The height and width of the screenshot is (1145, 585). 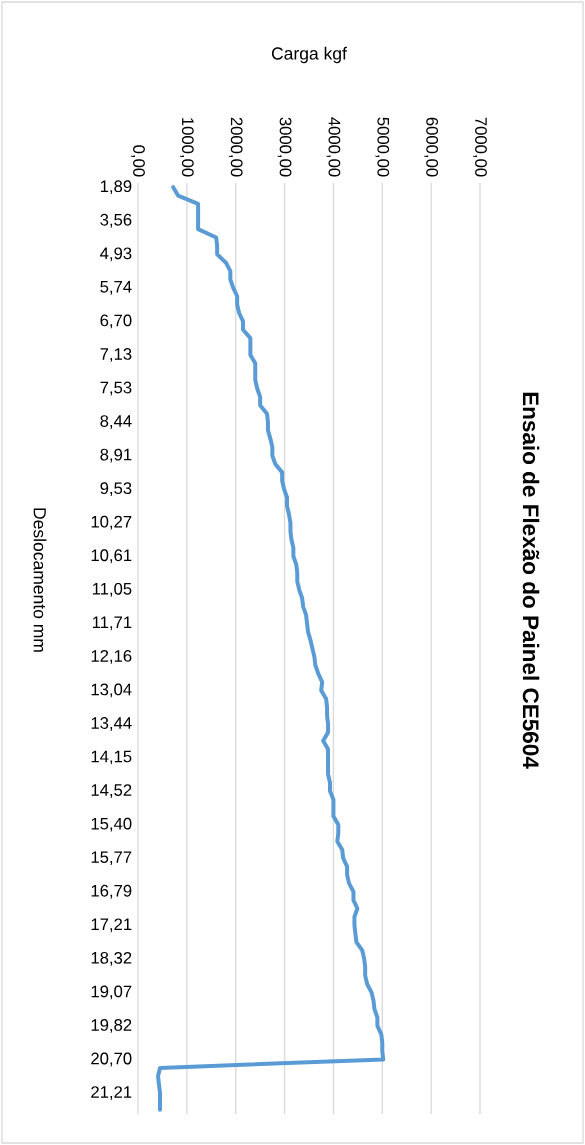 What do you see at coordinates (116, 489) in the screenshot?
I see `y-tick-label: 9,53` at bounding box center [116, 489].